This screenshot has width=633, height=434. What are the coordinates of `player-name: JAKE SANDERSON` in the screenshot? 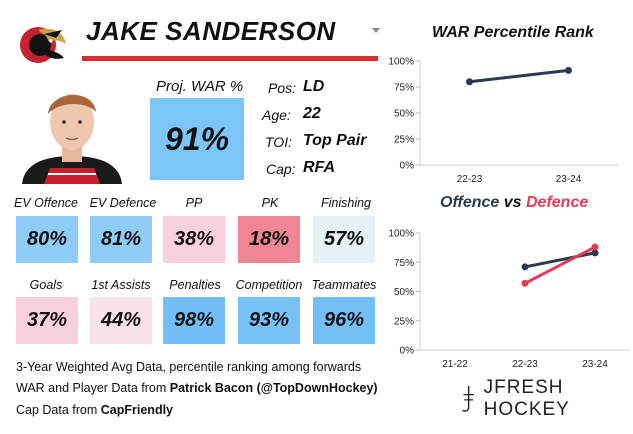 It's located at (211, 31).